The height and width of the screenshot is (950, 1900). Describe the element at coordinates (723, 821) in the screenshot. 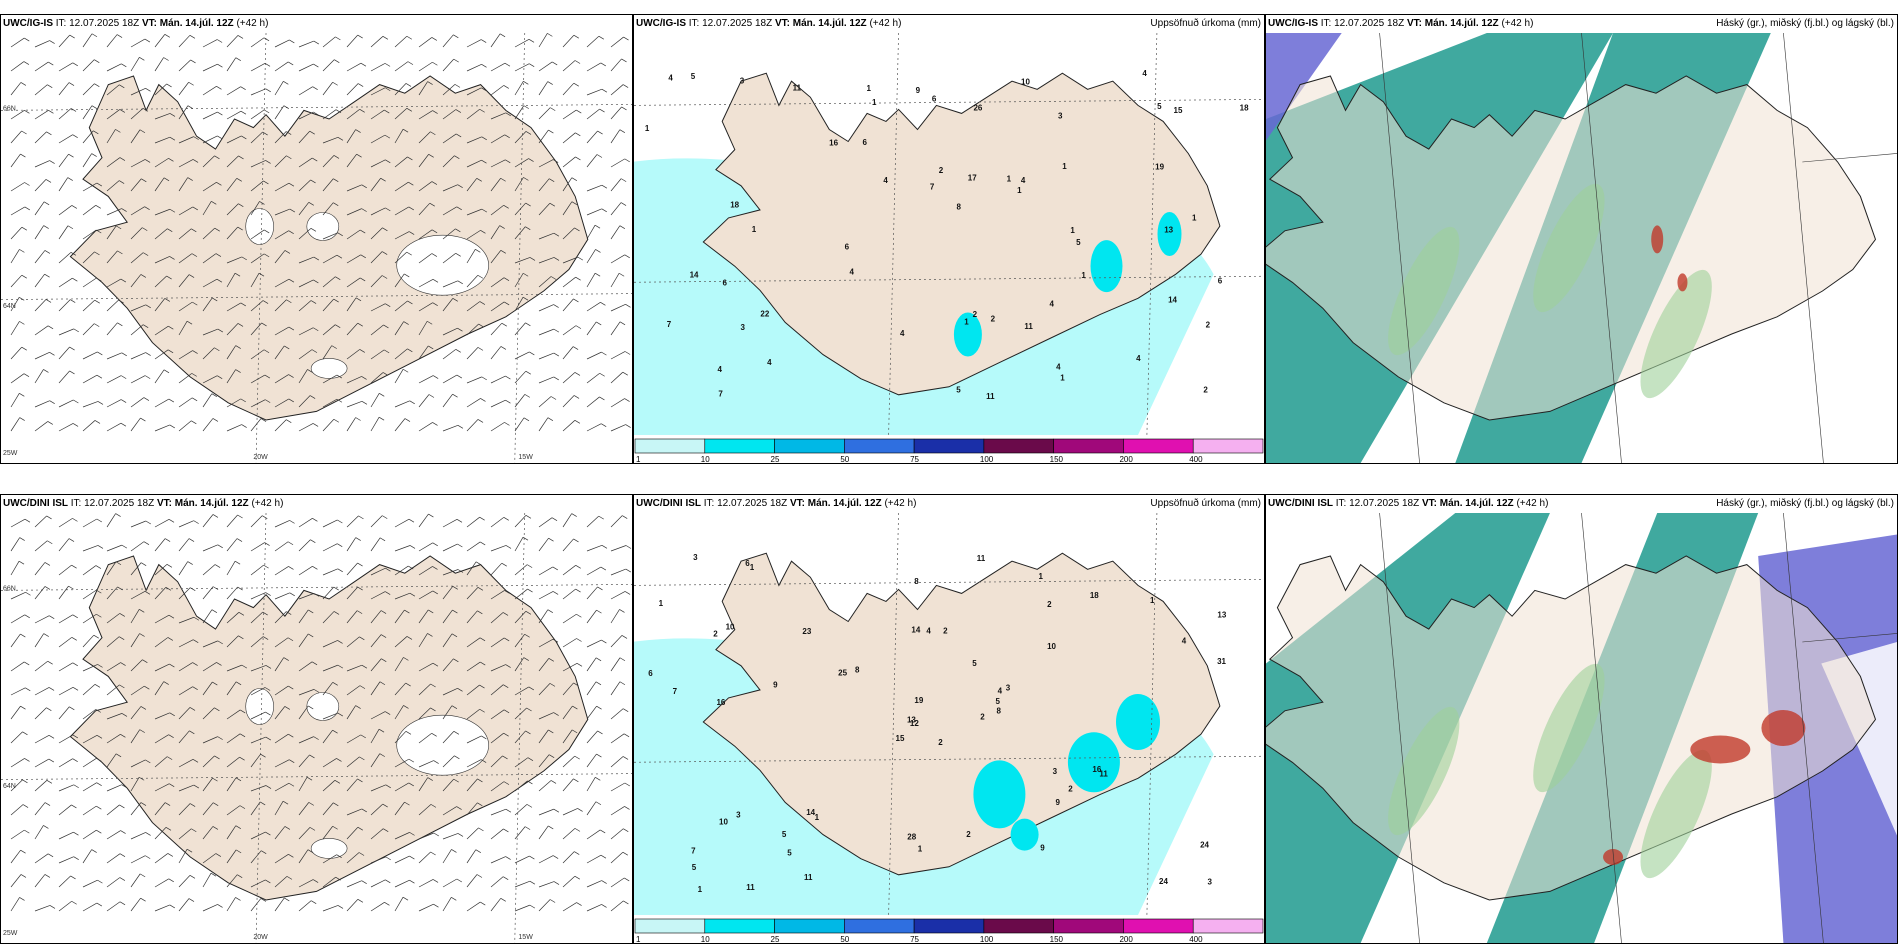

I see `precip-value: 10` at that location.